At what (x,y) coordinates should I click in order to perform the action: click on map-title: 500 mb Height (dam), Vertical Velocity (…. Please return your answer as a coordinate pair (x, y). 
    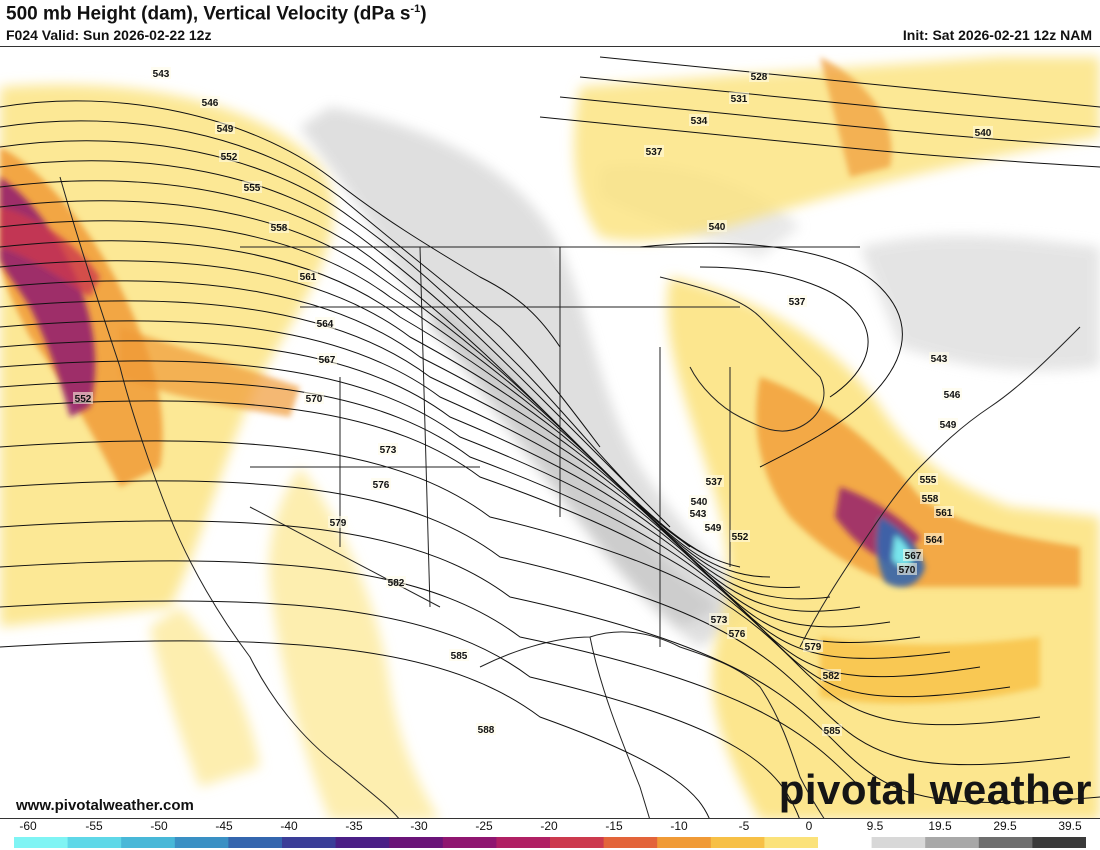
    Looking at the image, I should click on (216, 14).